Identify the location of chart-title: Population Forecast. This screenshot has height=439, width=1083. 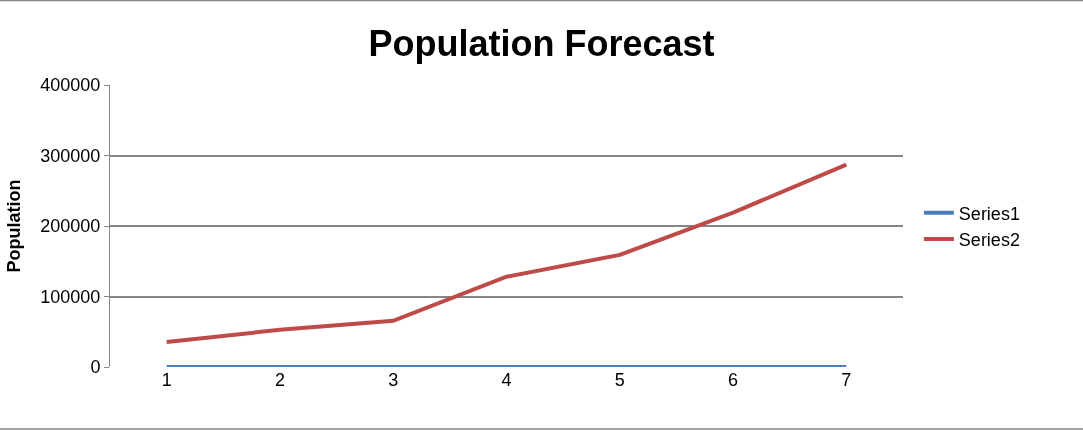
(541, 43).